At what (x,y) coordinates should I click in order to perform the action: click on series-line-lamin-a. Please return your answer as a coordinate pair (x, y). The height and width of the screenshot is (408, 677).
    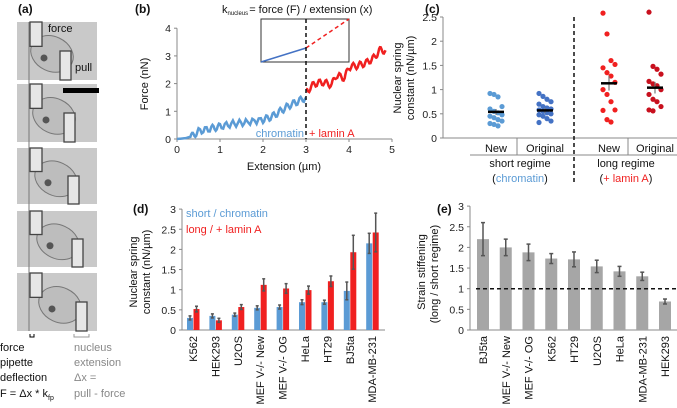
    Looking at the image, I should click on (346, 69).